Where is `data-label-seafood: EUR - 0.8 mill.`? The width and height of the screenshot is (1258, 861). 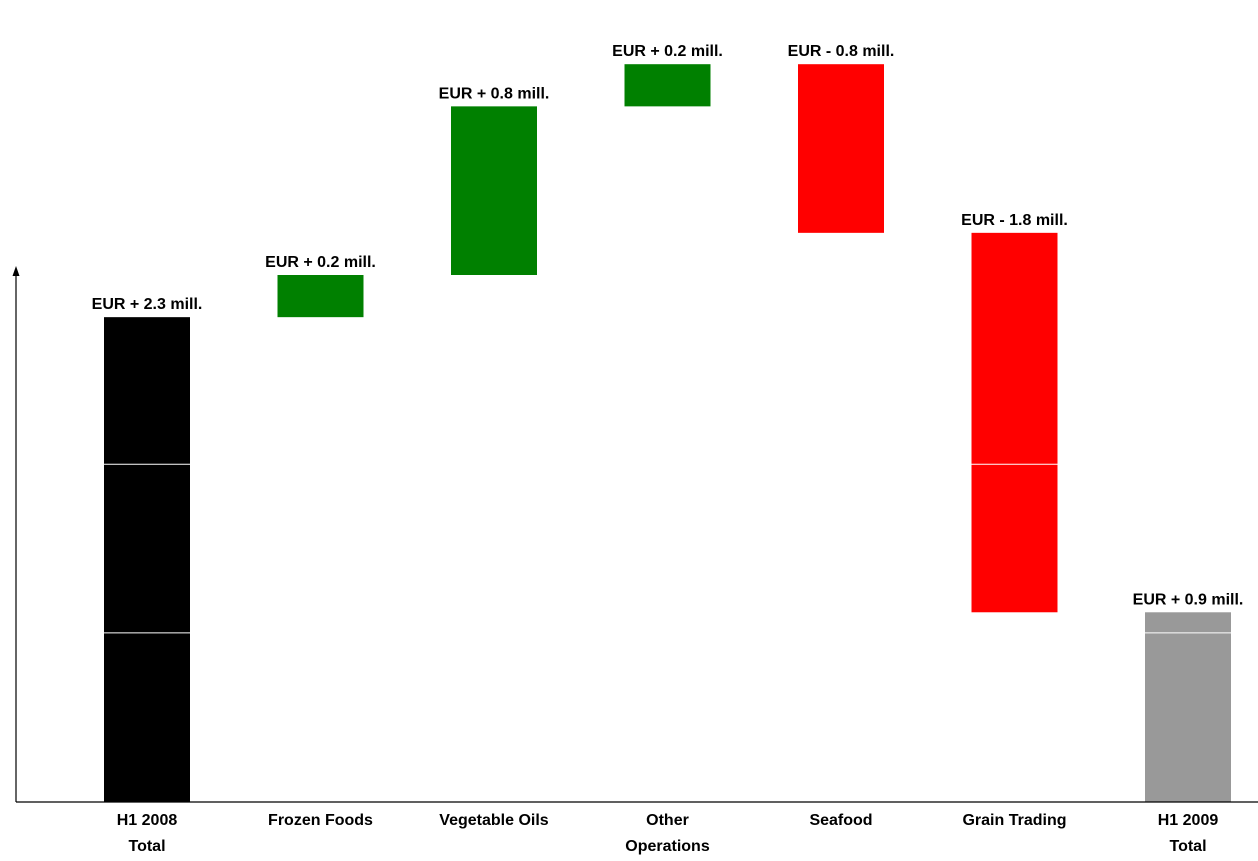 data-label-seafood: EUR - 0.8 mill. is located at coordinates (841, 51).